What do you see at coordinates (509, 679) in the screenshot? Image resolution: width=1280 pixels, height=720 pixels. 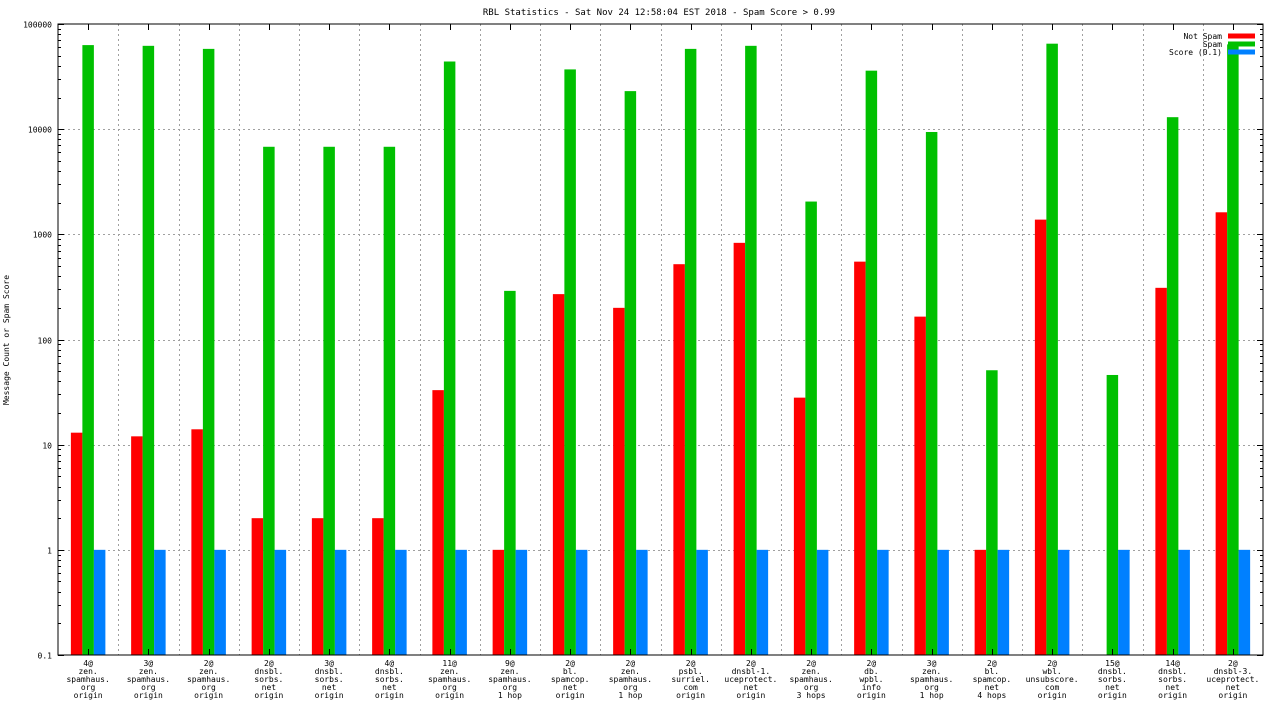 I see `x-category-label: 9@ zen. spamhaus. org 1 hop` at bounding box center [509, 679].